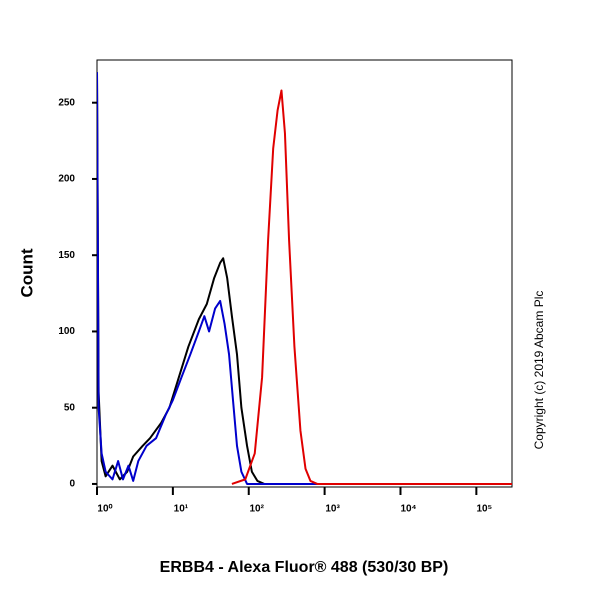 Image resolution: width=600 pixels, height=600 pixels. What do you see at coordinates (72, 484) in the screenshot?
I see `y-tick-label: 0` at bounding box center [72, 484].